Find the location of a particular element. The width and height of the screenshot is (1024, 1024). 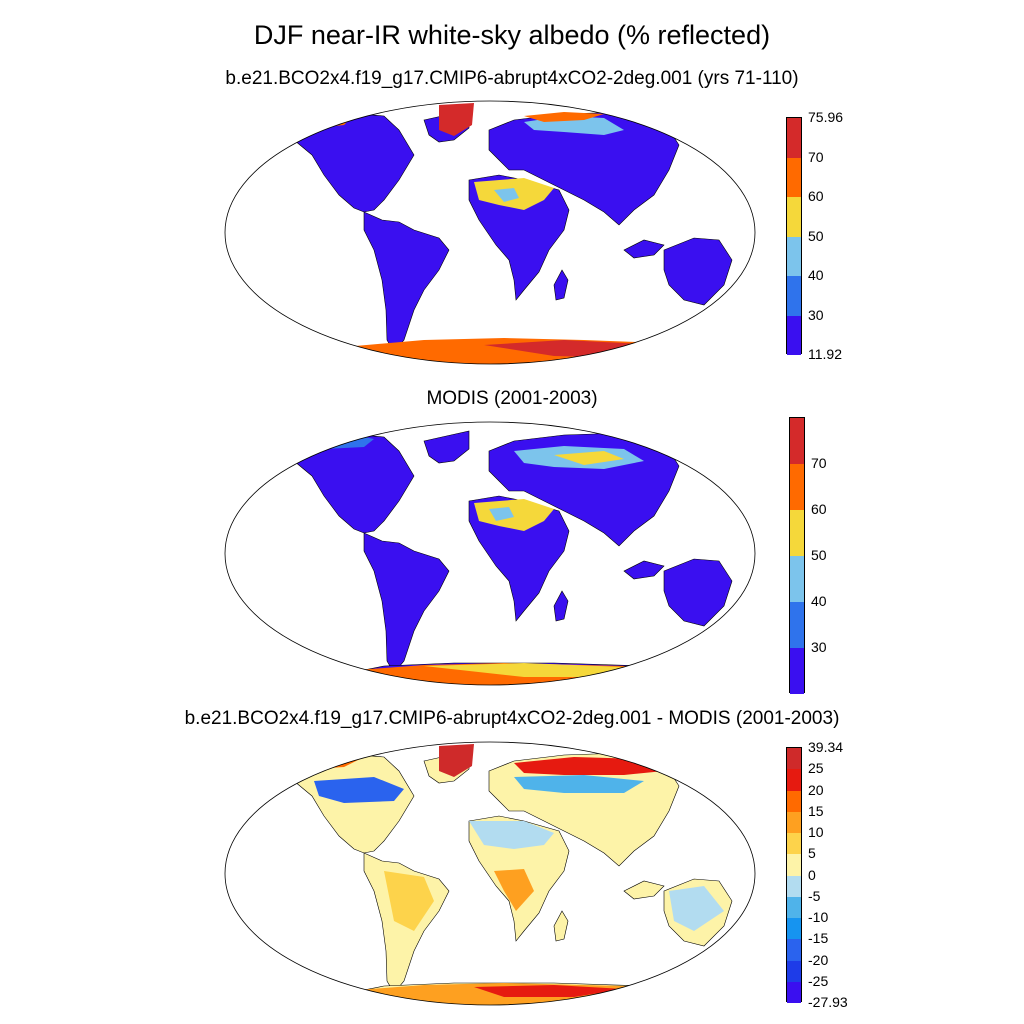

difference-colorbar: -27.93 -25 -20 -15 -10 -5 0 5 10 15 20 25 39.34 is located at coordinates (826, 874).